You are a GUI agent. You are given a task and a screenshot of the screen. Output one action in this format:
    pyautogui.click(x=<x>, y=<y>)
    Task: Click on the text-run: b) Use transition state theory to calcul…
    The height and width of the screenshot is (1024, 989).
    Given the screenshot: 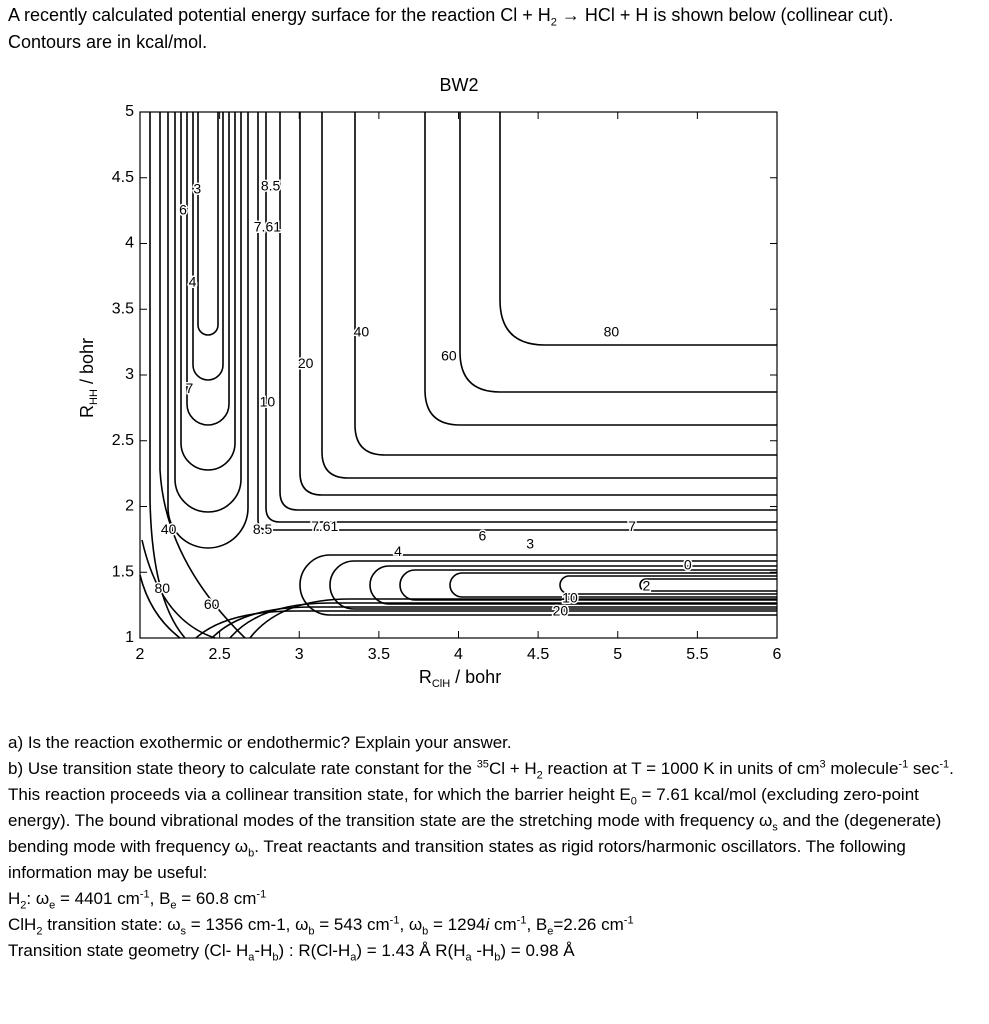 What is the action you would take?
    pyautogui.click(x=242, y=768)
    